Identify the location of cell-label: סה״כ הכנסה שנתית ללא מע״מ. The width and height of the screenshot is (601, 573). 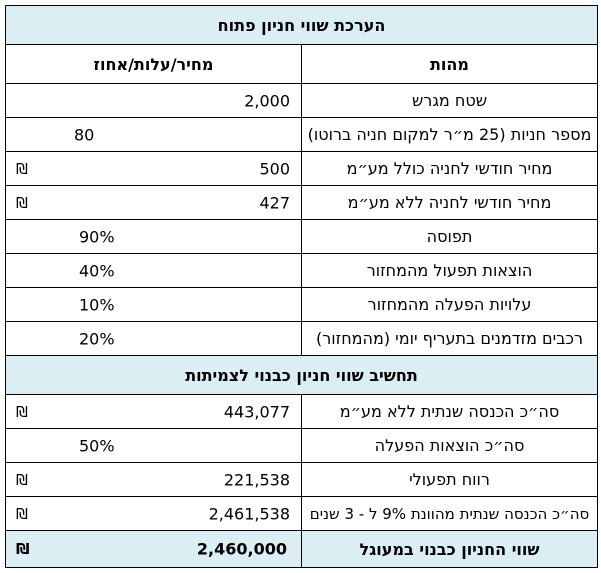
(449, 411).